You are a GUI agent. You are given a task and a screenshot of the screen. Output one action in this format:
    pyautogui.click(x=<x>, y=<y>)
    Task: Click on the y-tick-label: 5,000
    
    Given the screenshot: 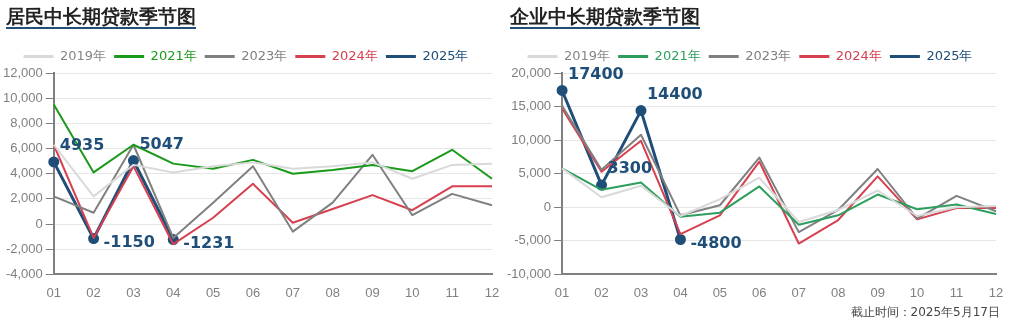 What is the action you would take?
    pyautogui.click(x=535, y=173)
    